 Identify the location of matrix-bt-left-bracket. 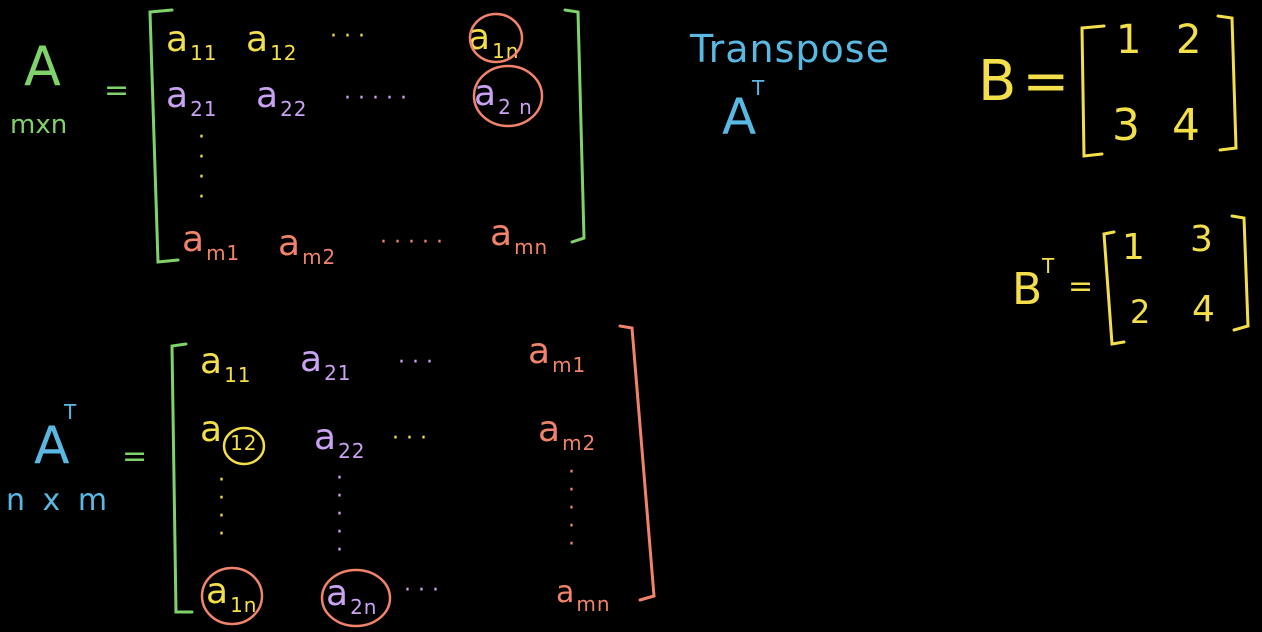
(1114, 288).